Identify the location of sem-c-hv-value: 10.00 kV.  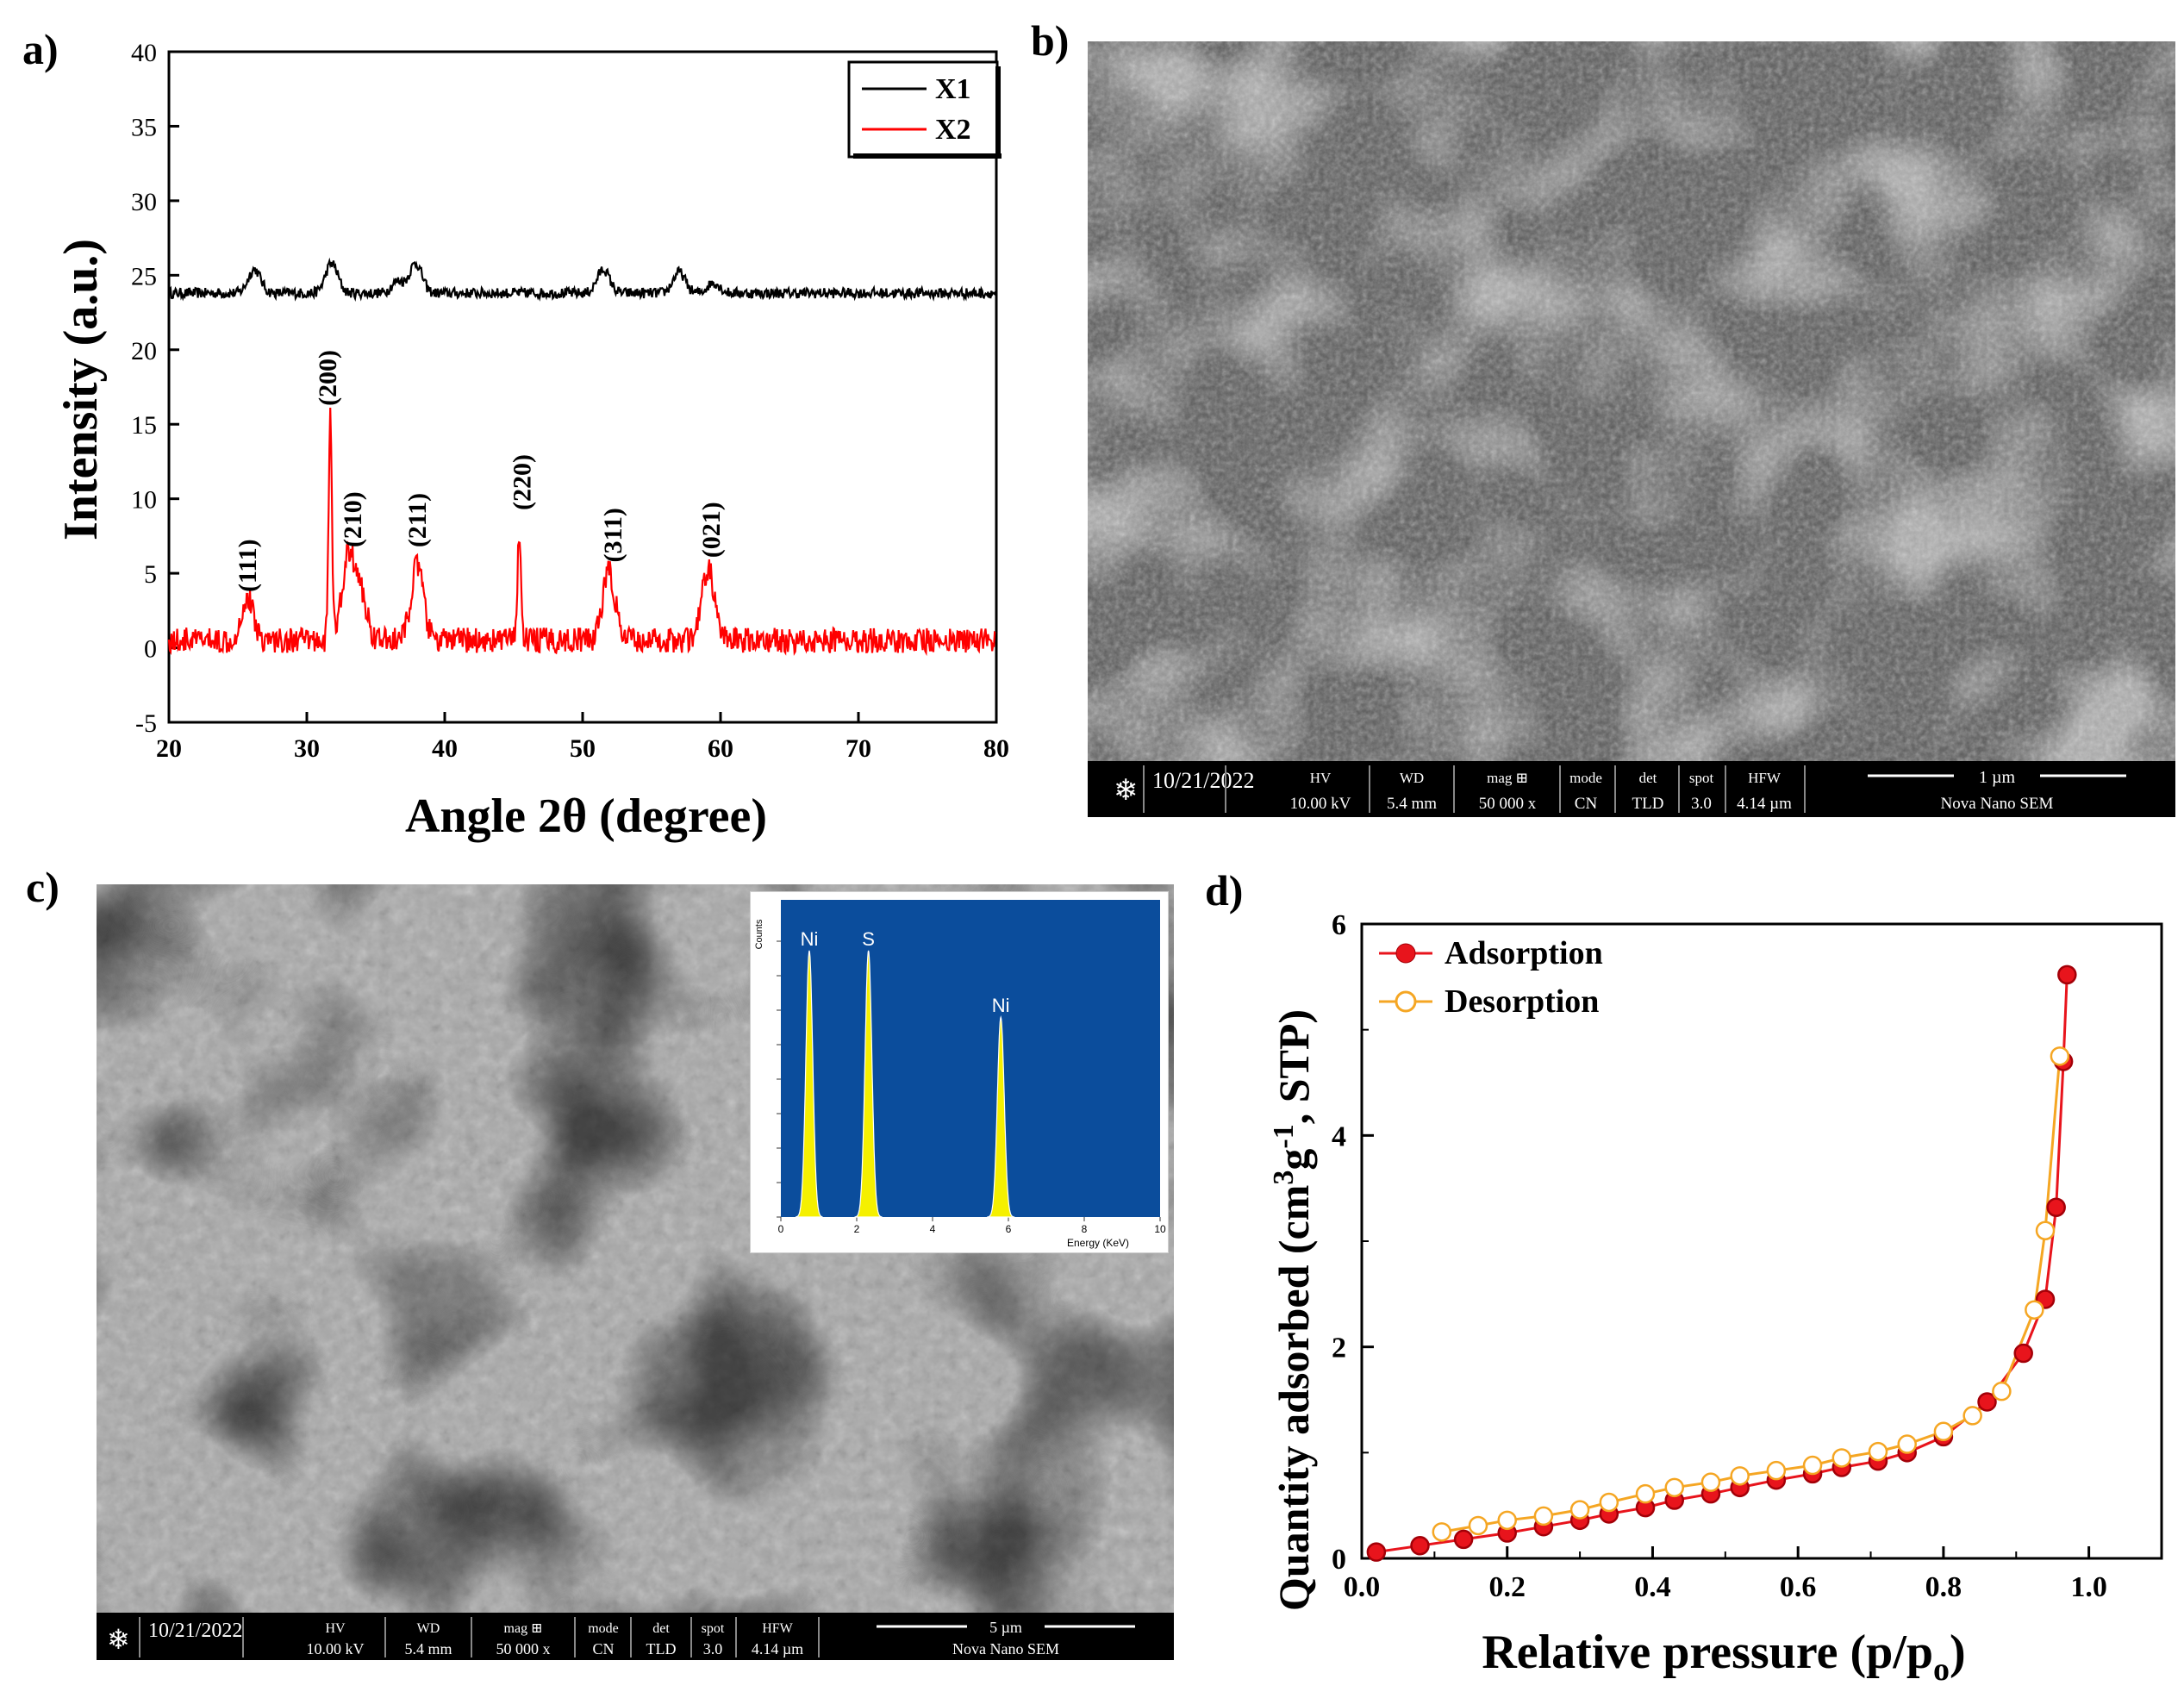
(336, 1648).